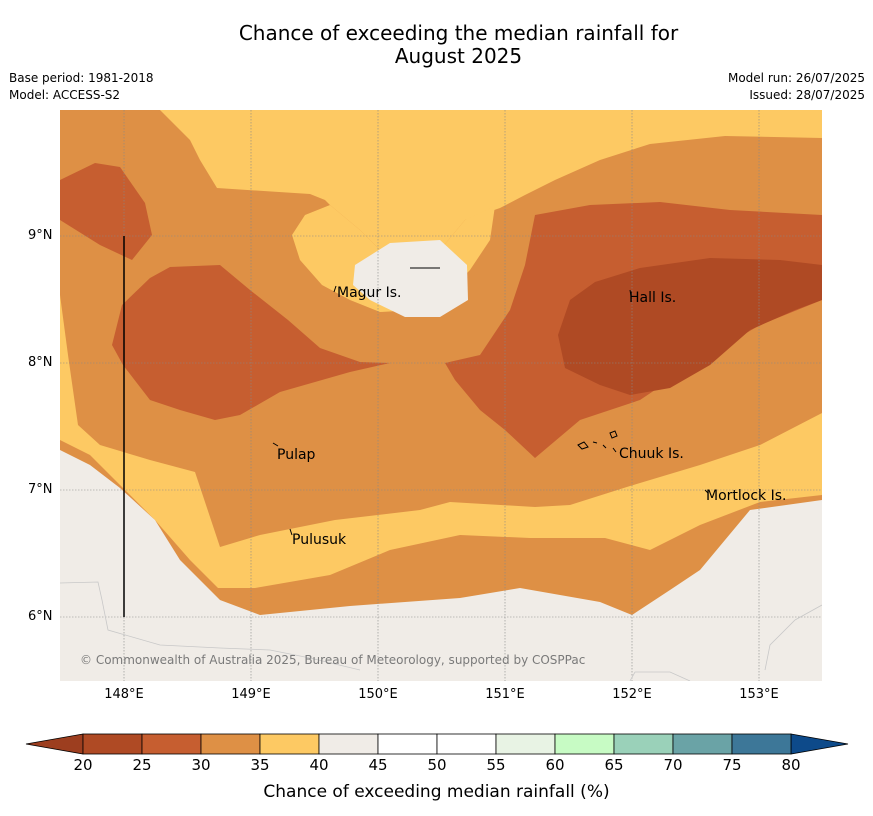 The image size is (873, 816). Describe the element at coordinates (632, 694) in the screenshot. I see `lon-label-152e: 152°E` at that location.